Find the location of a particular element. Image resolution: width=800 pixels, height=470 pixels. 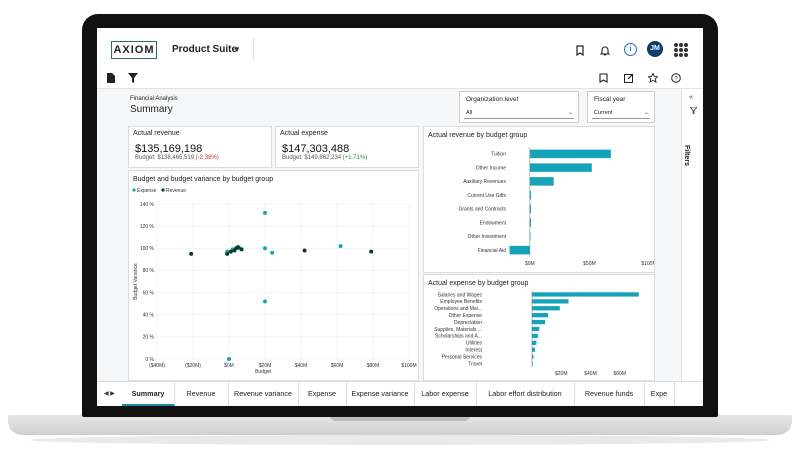

top-bar: AXIOM Product Suite ▼ i JM is located at coordinates (400, 48).